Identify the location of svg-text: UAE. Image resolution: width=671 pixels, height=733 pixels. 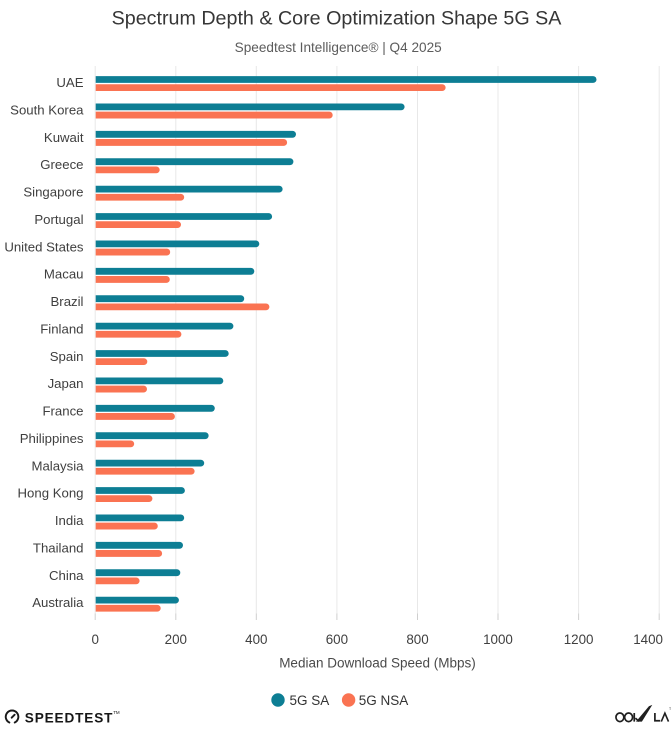
(69, 82).